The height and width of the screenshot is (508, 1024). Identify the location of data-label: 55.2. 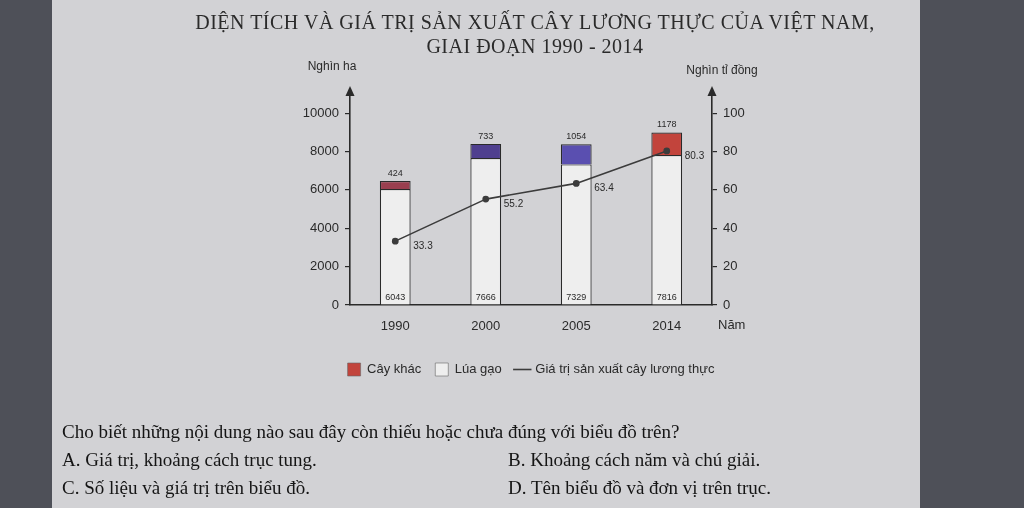
(513, 203).